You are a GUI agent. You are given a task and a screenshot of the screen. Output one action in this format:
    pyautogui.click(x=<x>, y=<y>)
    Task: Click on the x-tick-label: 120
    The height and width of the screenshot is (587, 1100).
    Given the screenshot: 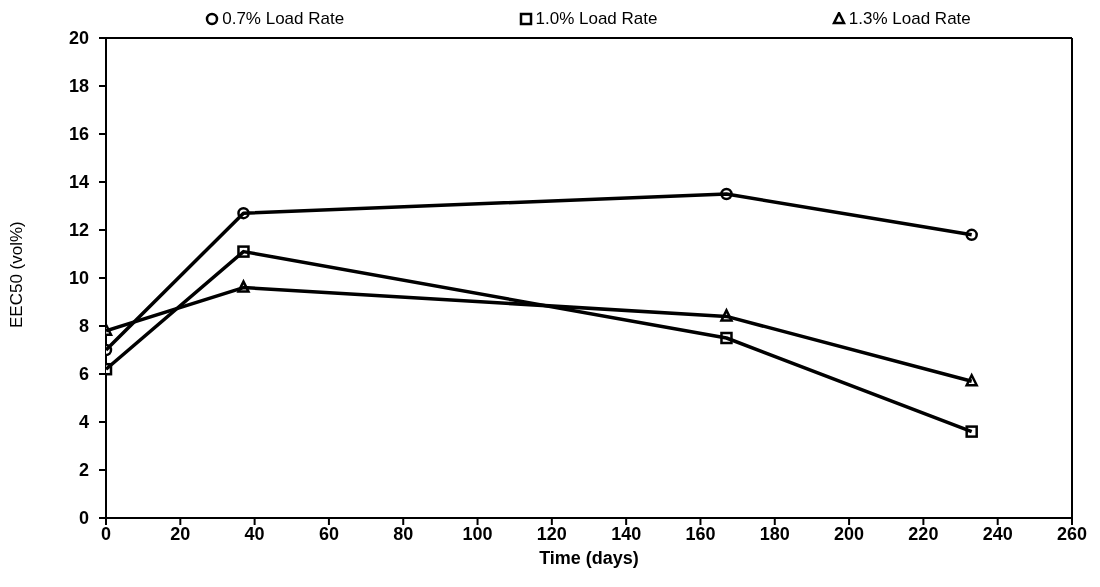 What is the action you would take?
    pyautogui.click(x=551, y=533)
    